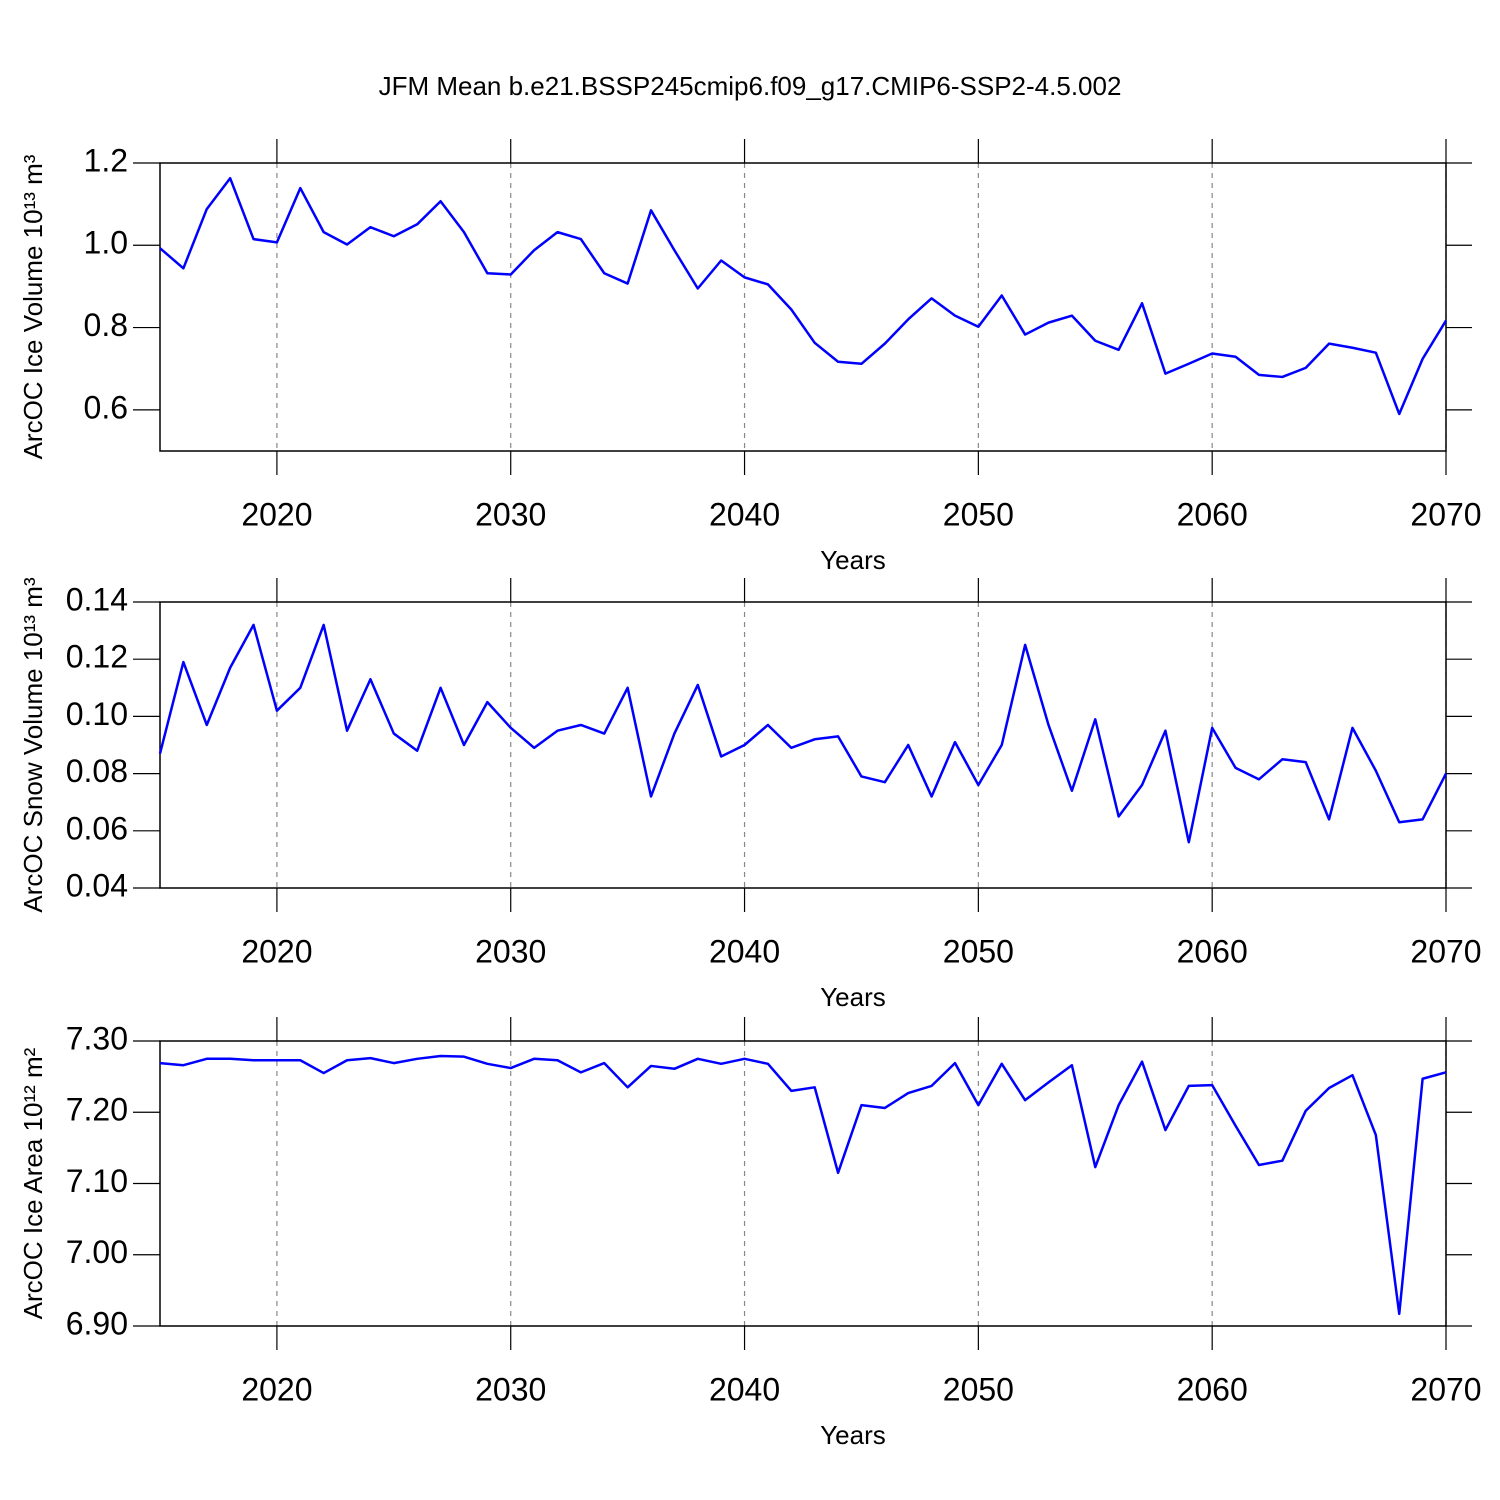 This screenshot has height=1500, width=1500. I want to click on y-axis-title: ArcOC Ice Volume 10¹³ m³, so click(33, 306).